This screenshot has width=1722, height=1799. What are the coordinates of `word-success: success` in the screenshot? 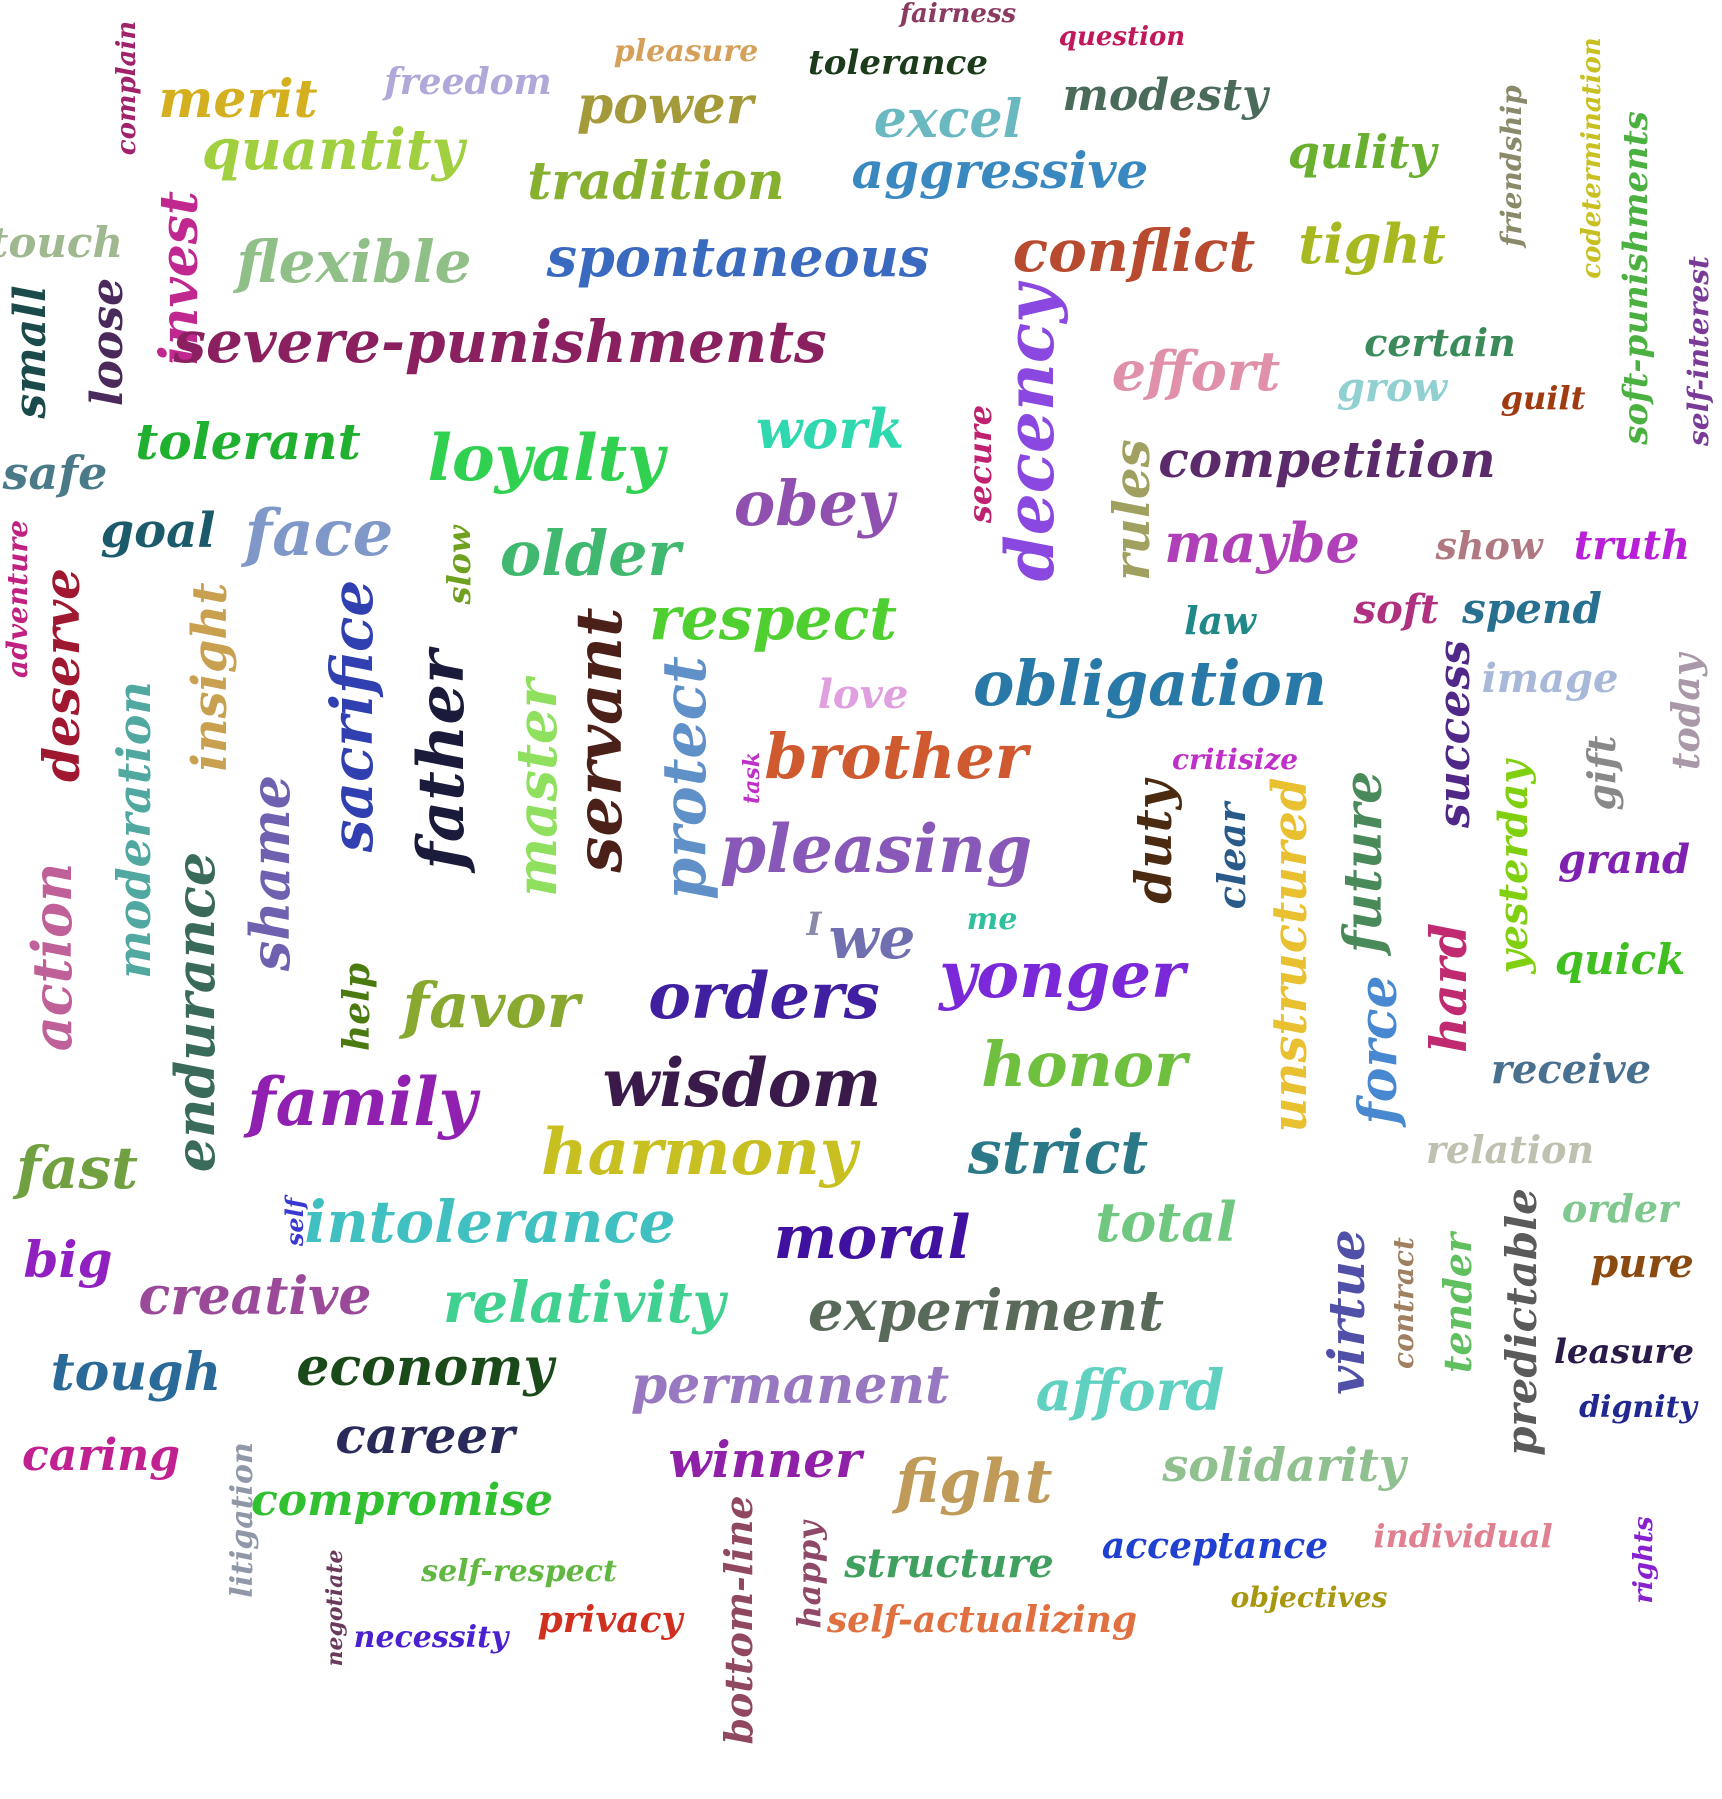 It's located at (1454, 734).